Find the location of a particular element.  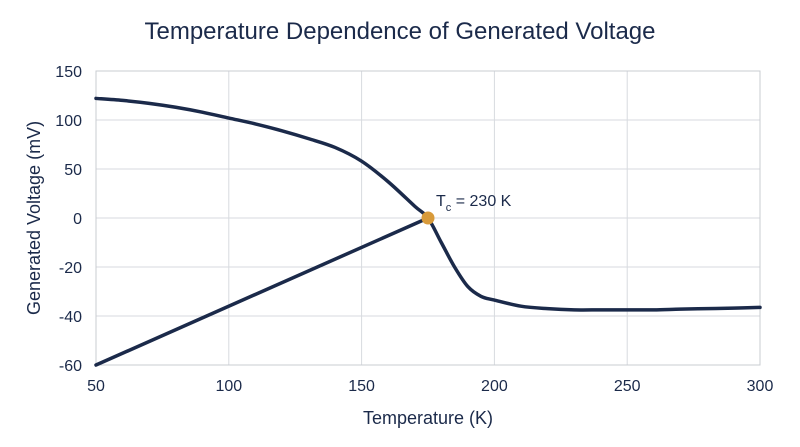

tc-marker-point is located at coordinates (428, 218).